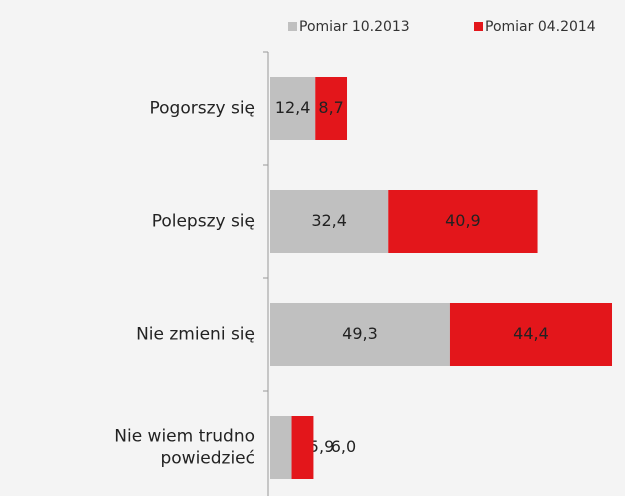 This screenshot has width=625, height=496. Describe the element at coordinates (203, 222) in the screenshot. I see `category-label: Polepszy się` at that location.